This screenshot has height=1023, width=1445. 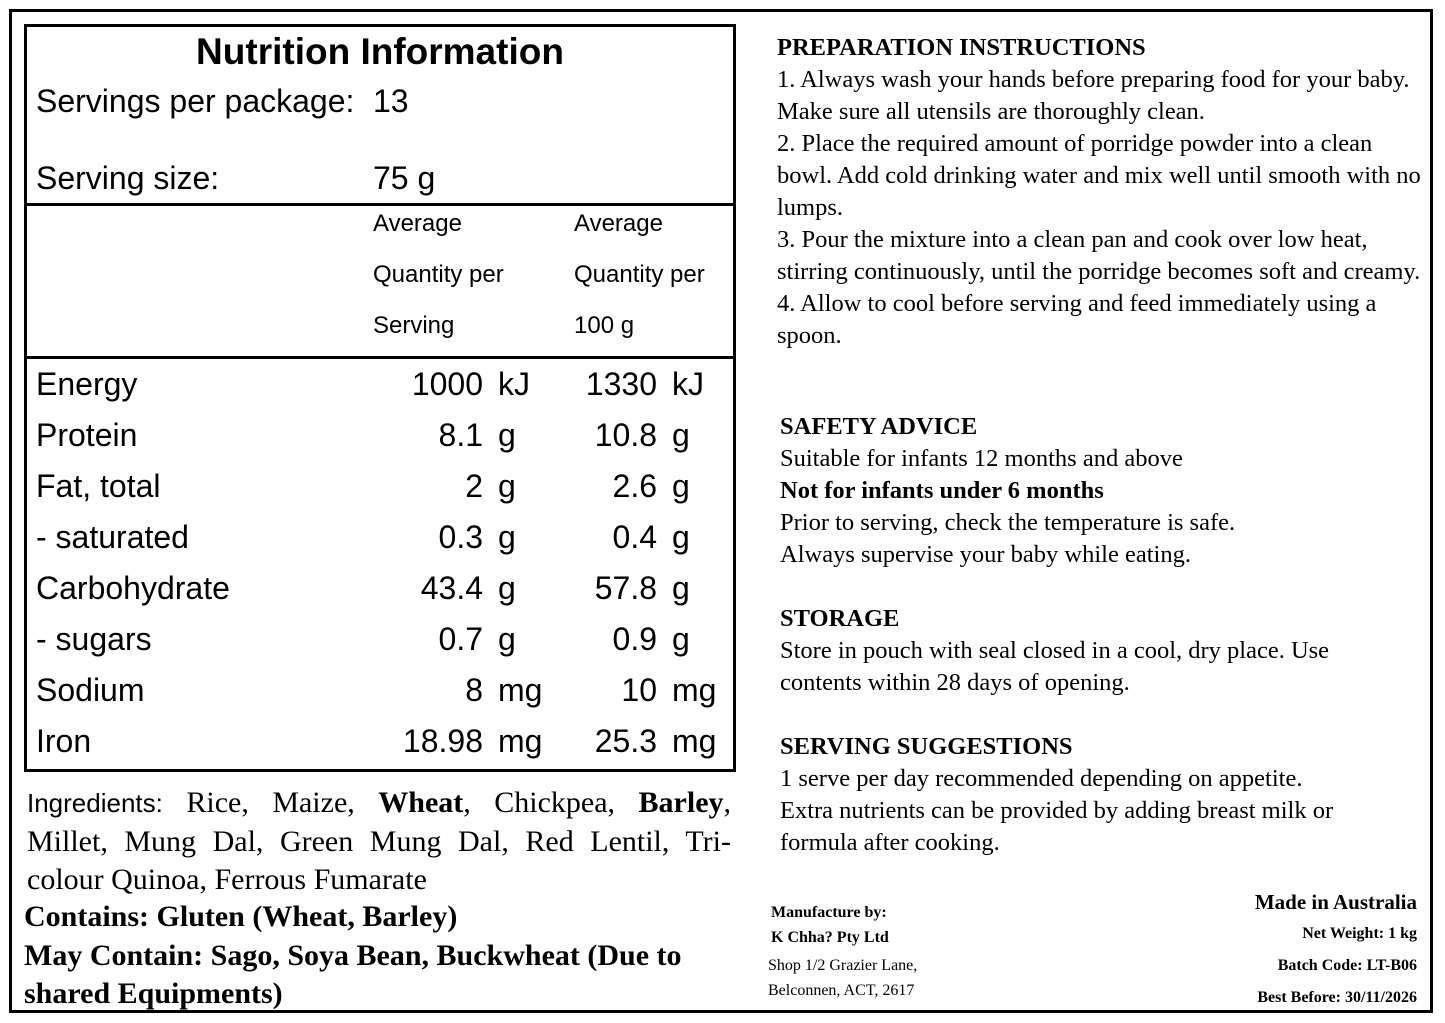 I want to click on column-header-per-100g: Average Quantity per 100 g, so click(x=639, y=274).